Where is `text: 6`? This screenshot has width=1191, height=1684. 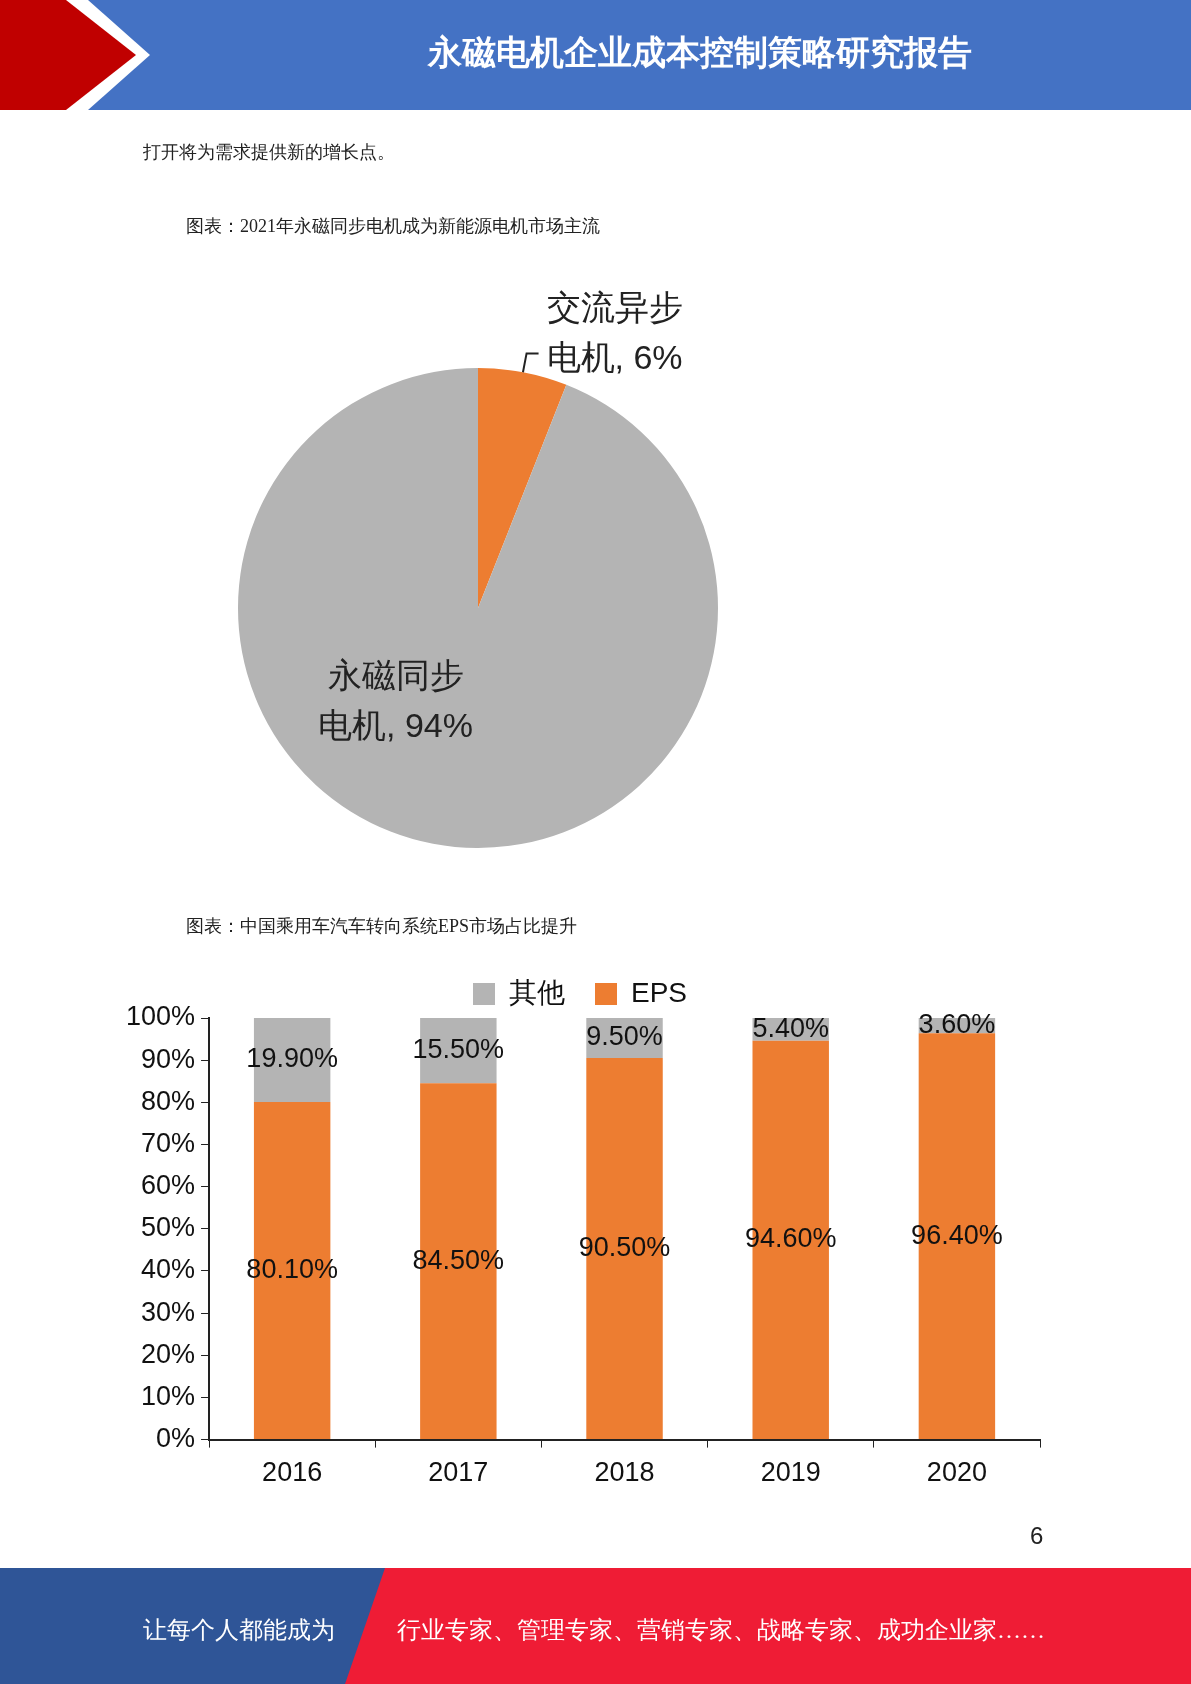
text: 6 is located at coordinates (1037, 1536).